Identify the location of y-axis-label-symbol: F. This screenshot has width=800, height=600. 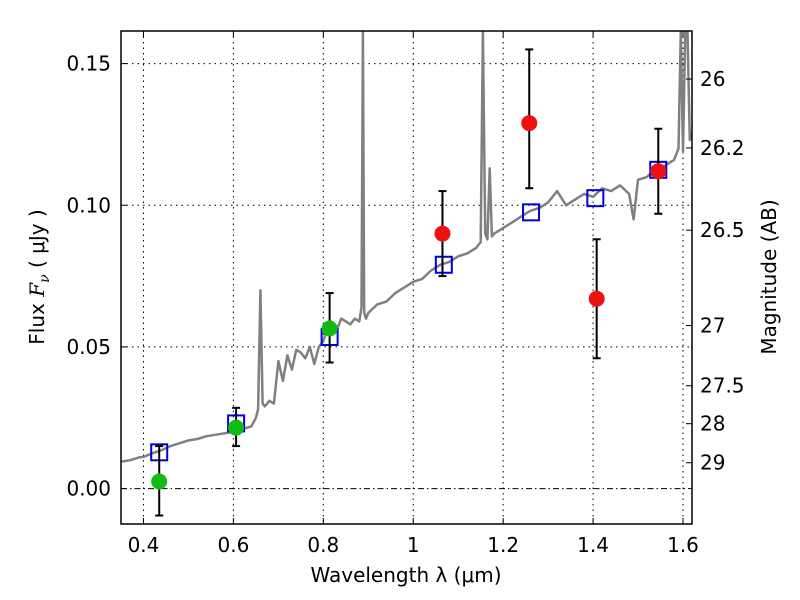
(37, 290).